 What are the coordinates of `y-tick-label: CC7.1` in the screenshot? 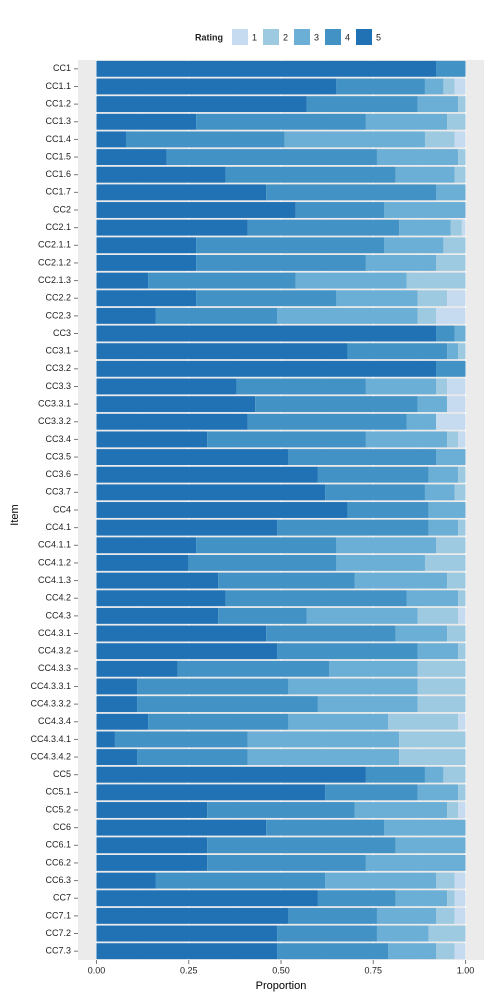 It's located at (58, 915).